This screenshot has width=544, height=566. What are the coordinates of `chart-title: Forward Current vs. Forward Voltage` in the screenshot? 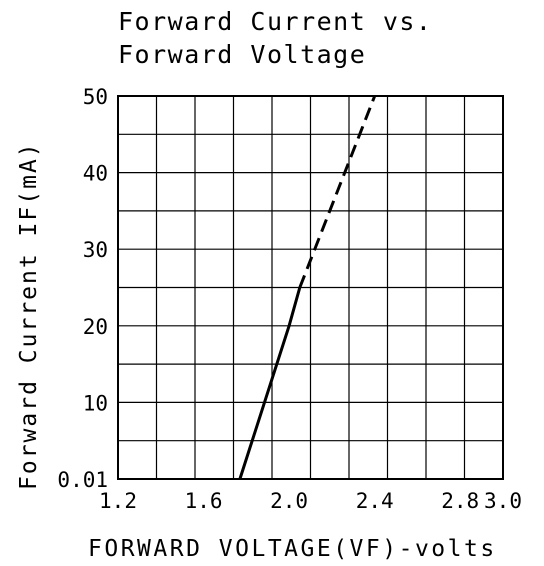 It's located at (275, 38).